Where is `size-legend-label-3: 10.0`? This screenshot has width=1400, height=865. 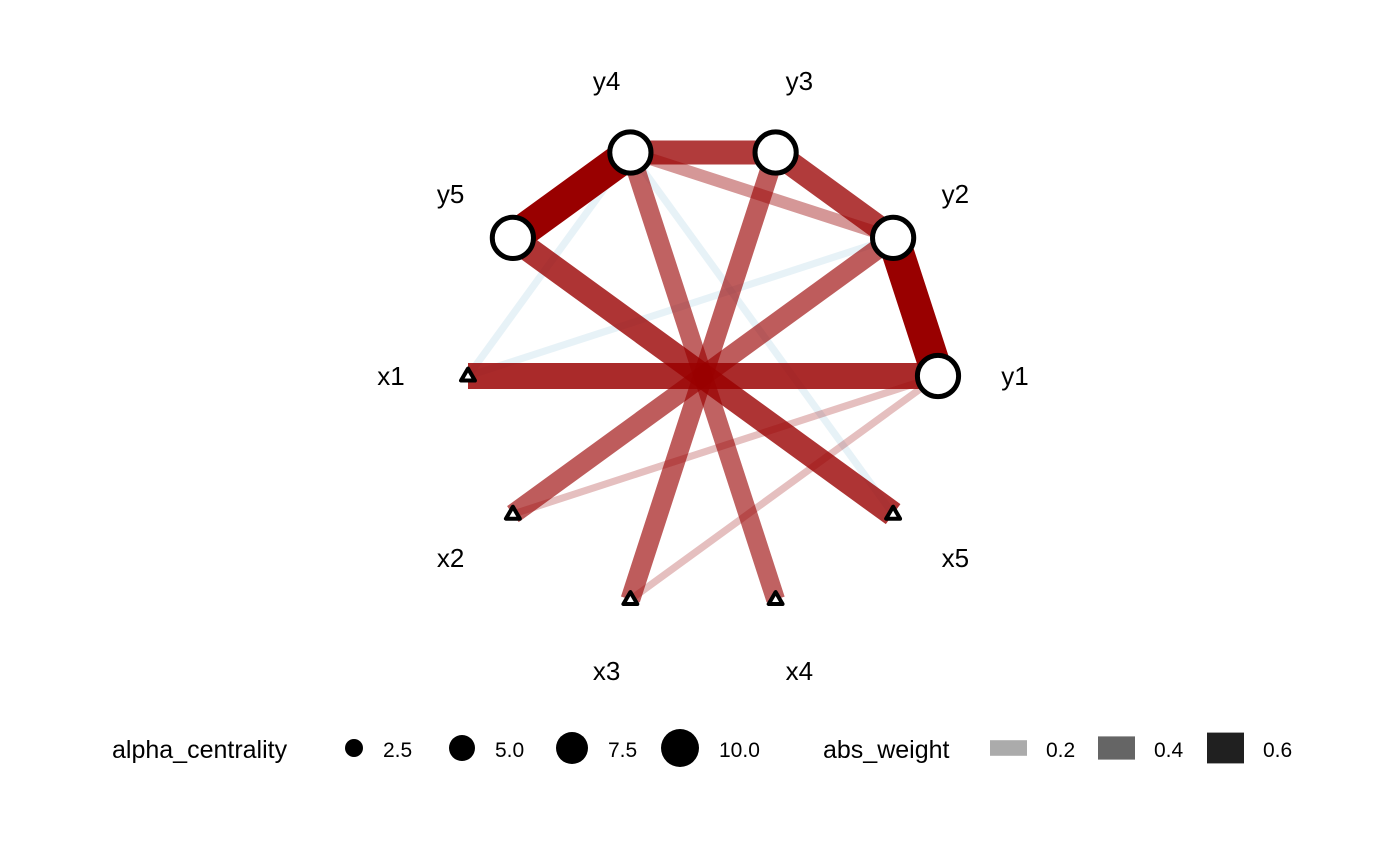 size-legend-label-3: 10.0 is located at coordinates (739, 750).